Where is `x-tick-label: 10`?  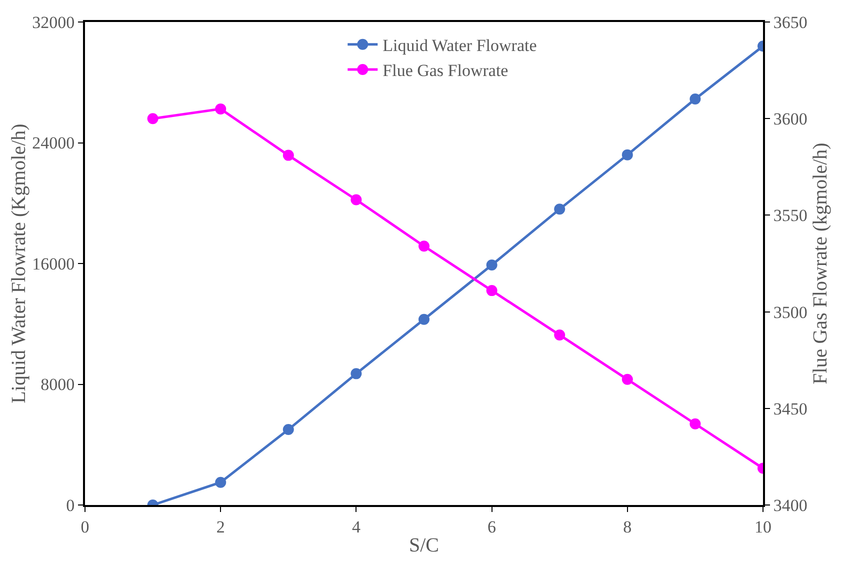
x-tick-label: 10 is located at coordinates (763, 526).